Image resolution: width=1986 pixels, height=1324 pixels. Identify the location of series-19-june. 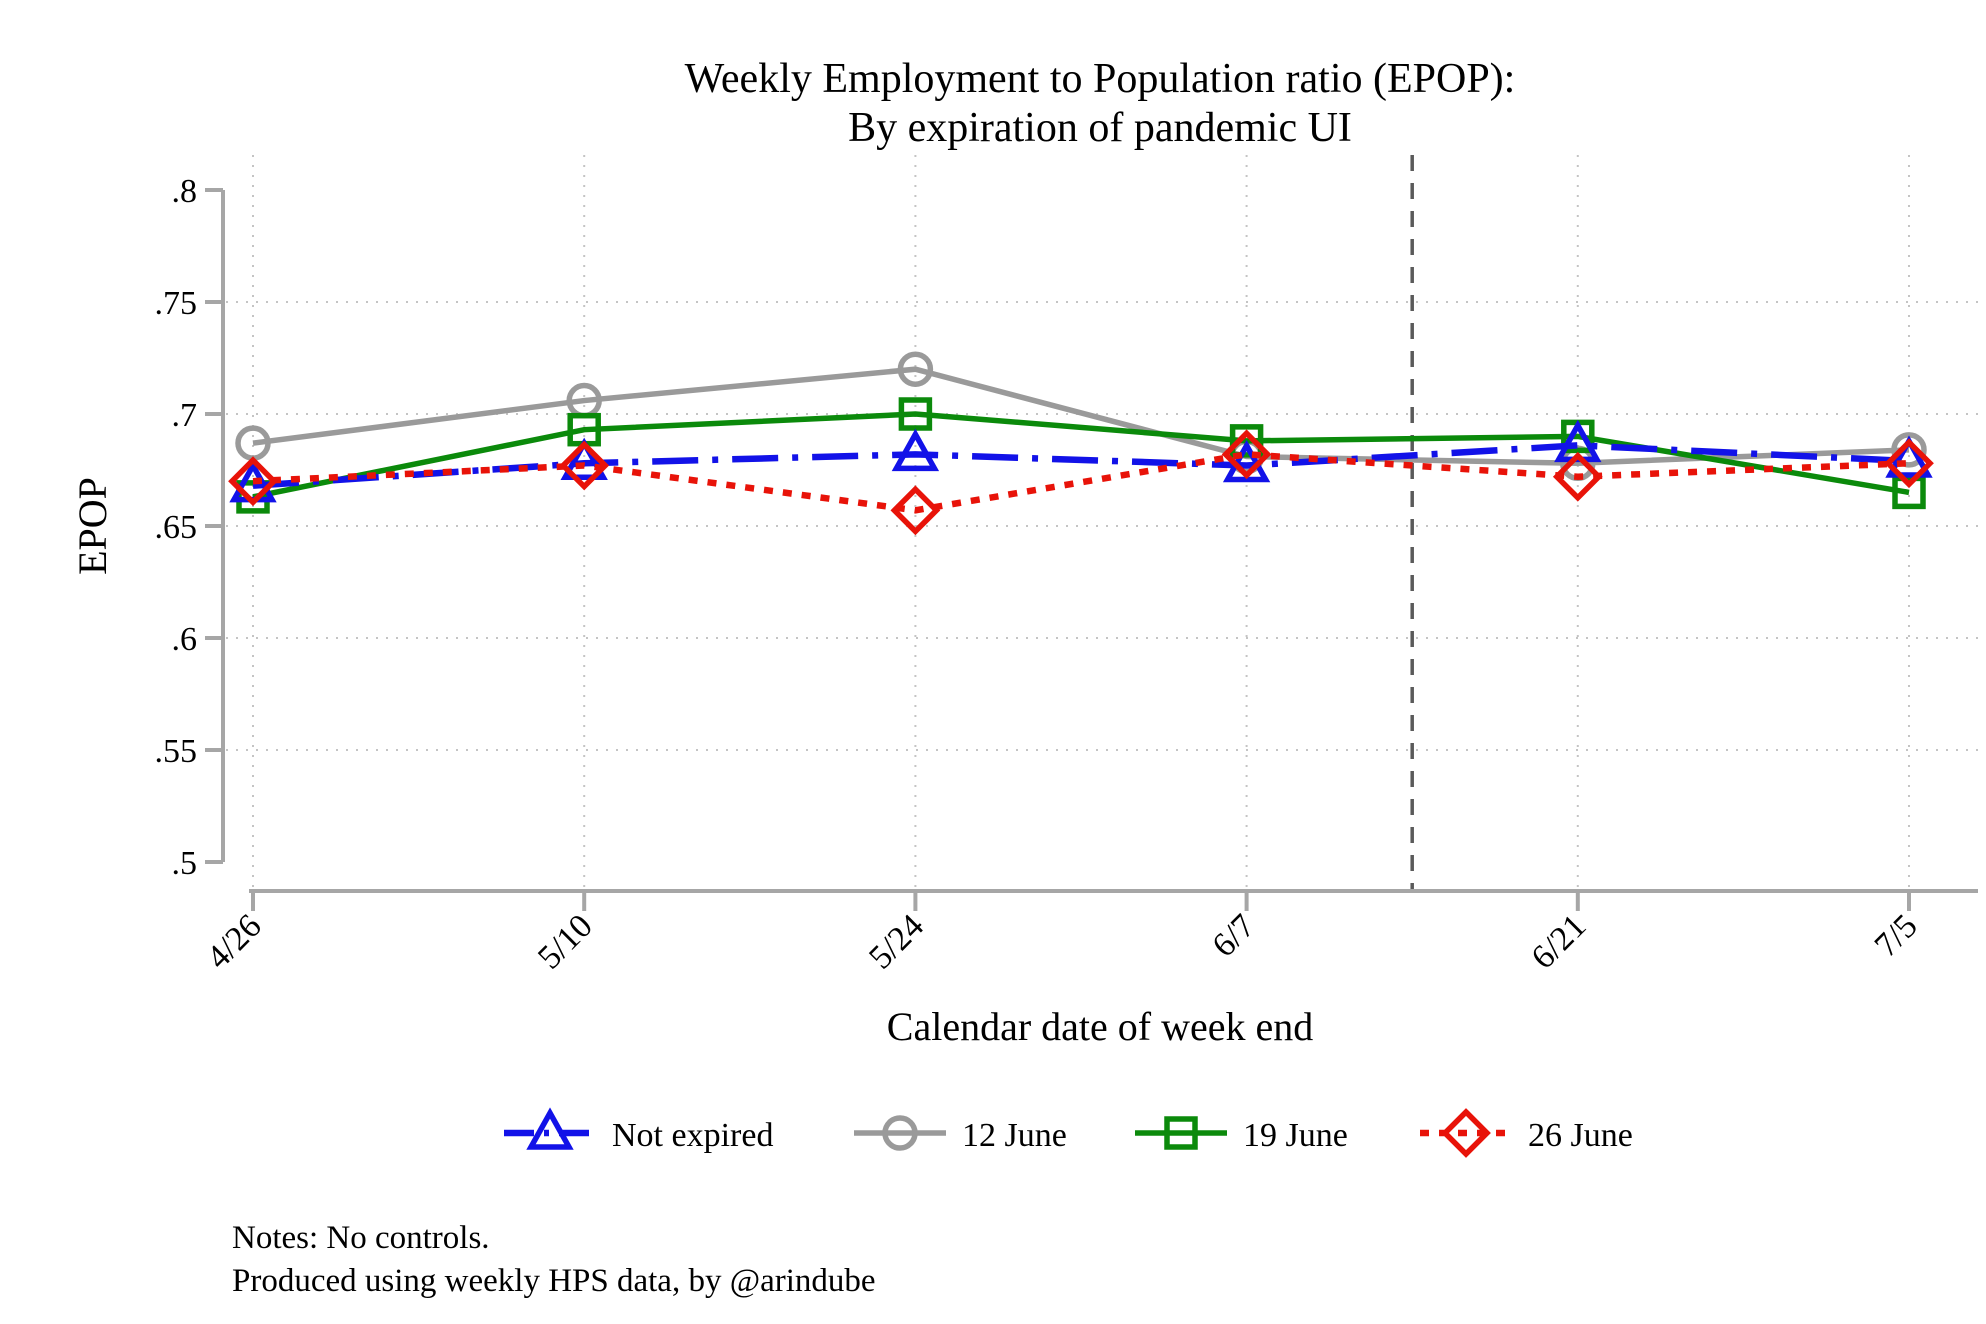
(1081, 455).